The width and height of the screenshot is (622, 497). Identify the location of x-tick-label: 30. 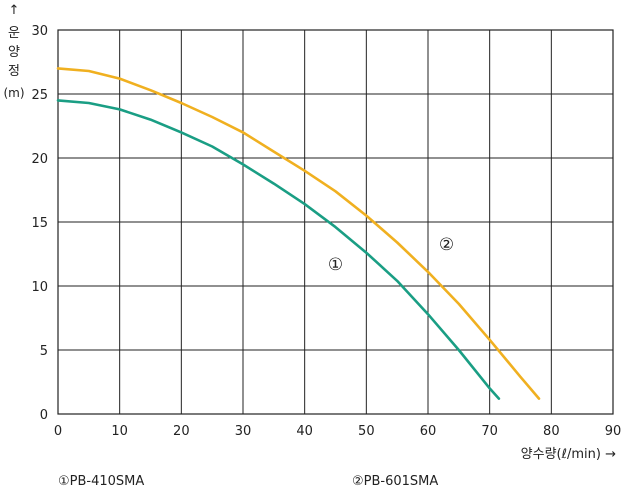
(243, 431).